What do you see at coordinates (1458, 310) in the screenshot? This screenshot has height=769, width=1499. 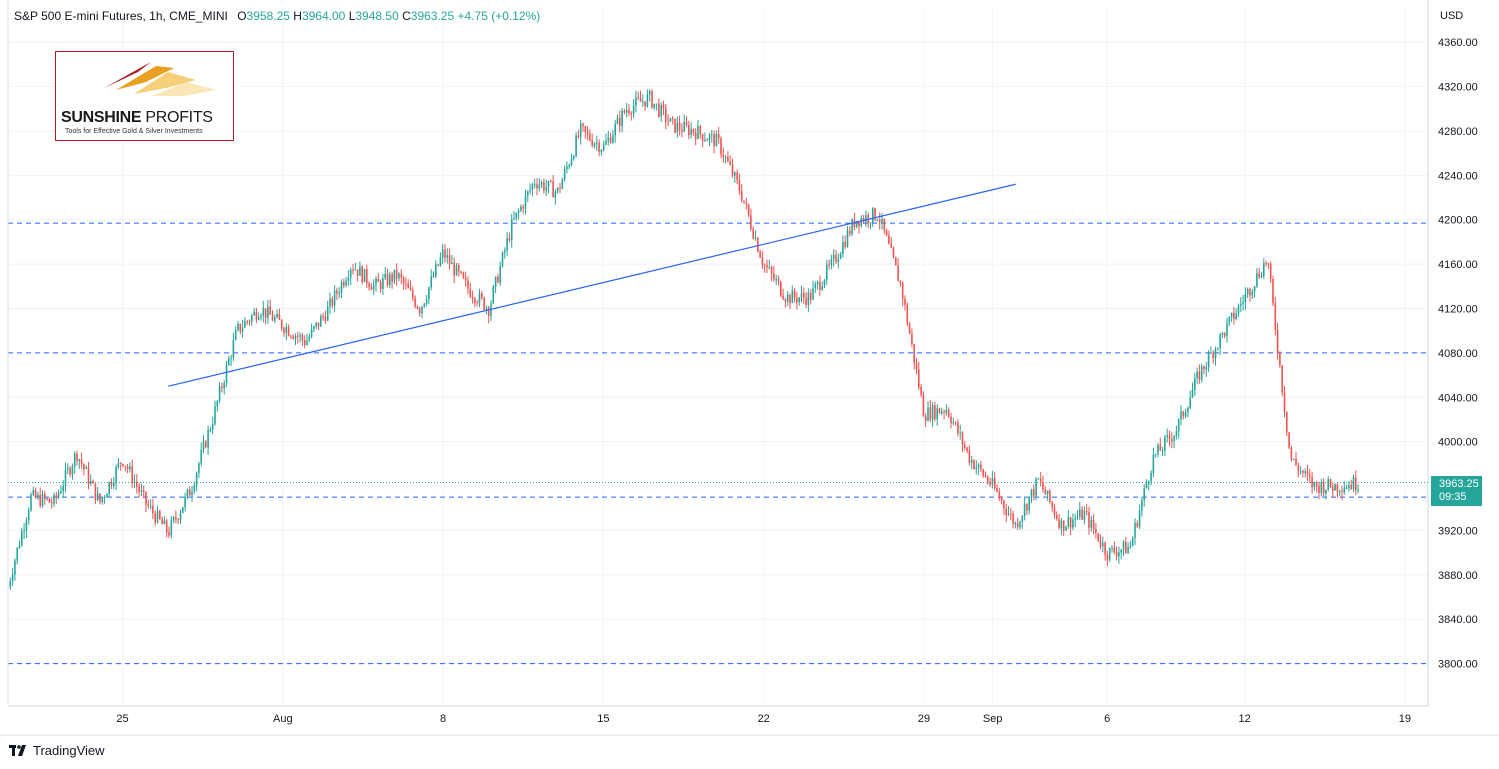 I see `y-tick-label: 4120.00` at bounding box center [1458, 310].